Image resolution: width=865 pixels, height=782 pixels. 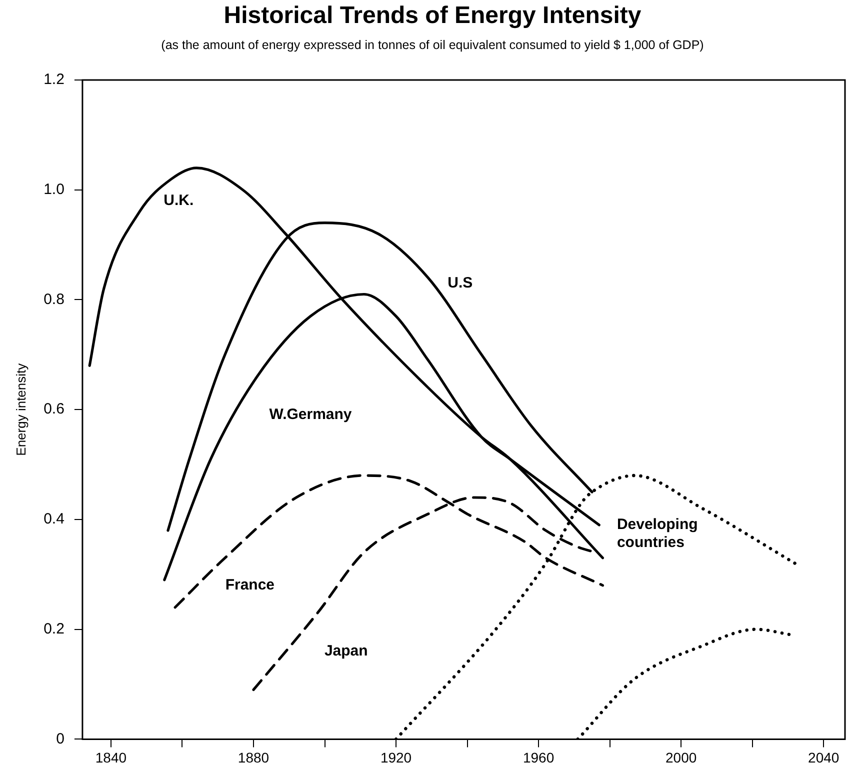 What do you see at coordinates (254, 757) in the screenshot?
I see `x-tick-label: 1880` at bounding box center [254, 757].